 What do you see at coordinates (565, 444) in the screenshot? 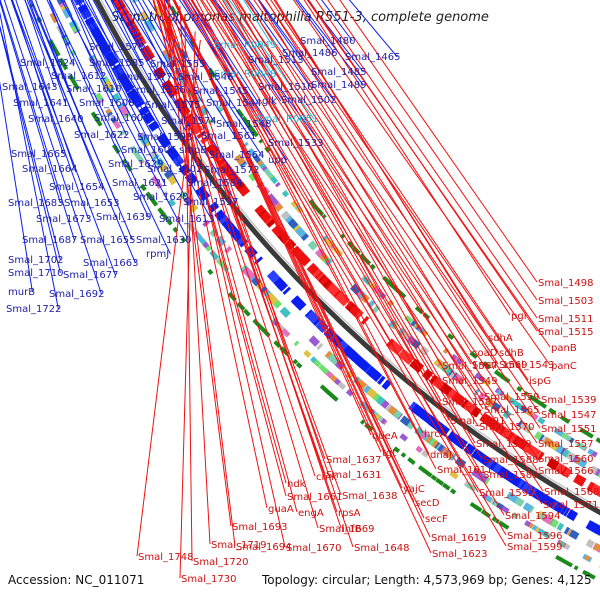
I see `reverse-gene-label: Smal_1557` at bounding box center [565, 444].